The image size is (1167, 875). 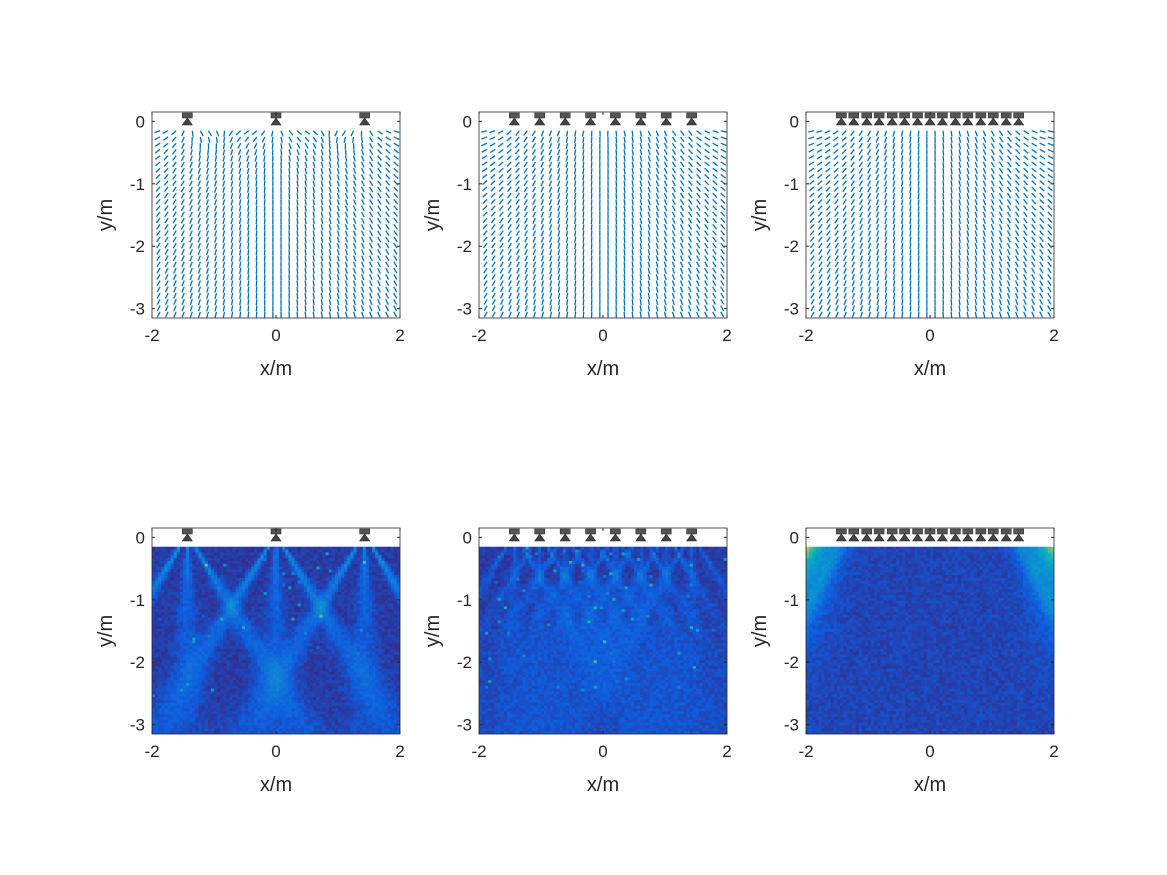 I want to click on plot-area, so click(x=276, y=640).